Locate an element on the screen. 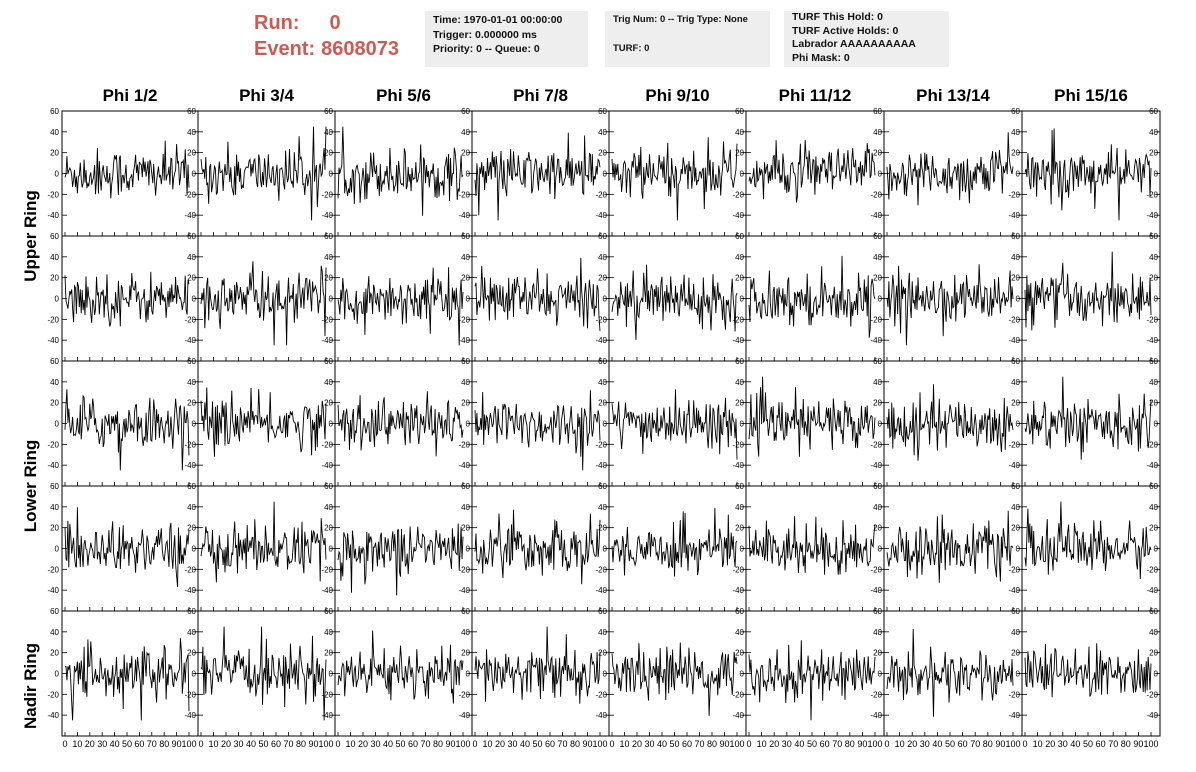 The height and width of the screenshot is (772, 1196). x-tick-label: 40 is located at coordinates (799, 744).